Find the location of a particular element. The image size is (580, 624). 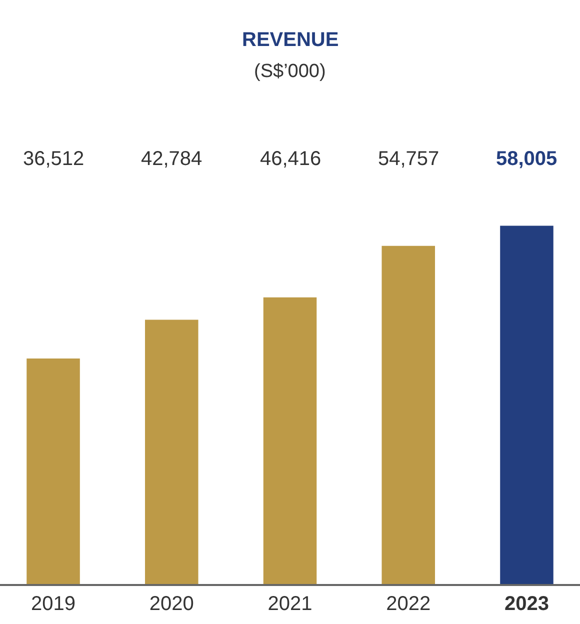

data-label: 46,416 is located at coordinates (291, 159).